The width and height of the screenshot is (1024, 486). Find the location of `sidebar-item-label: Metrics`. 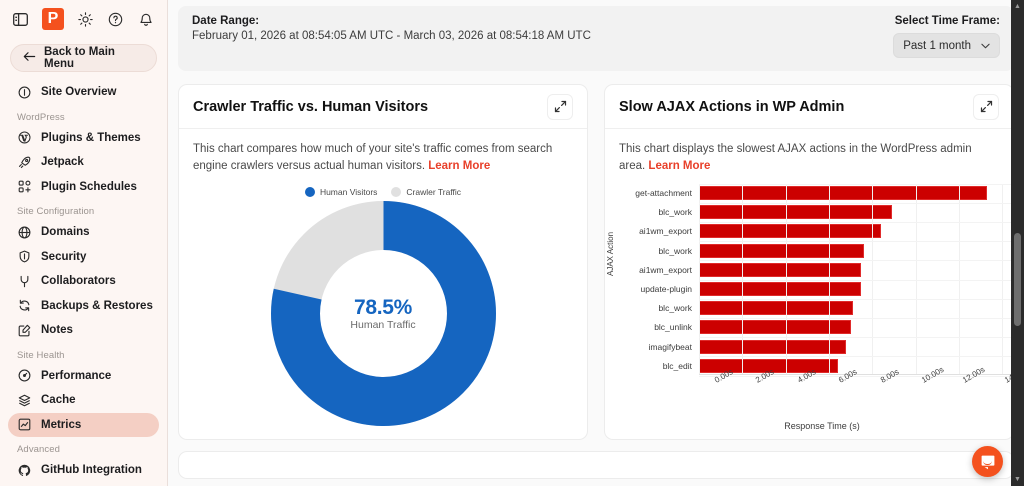

sidebar-item-label: Metrics is located at coordinates (61, 424).